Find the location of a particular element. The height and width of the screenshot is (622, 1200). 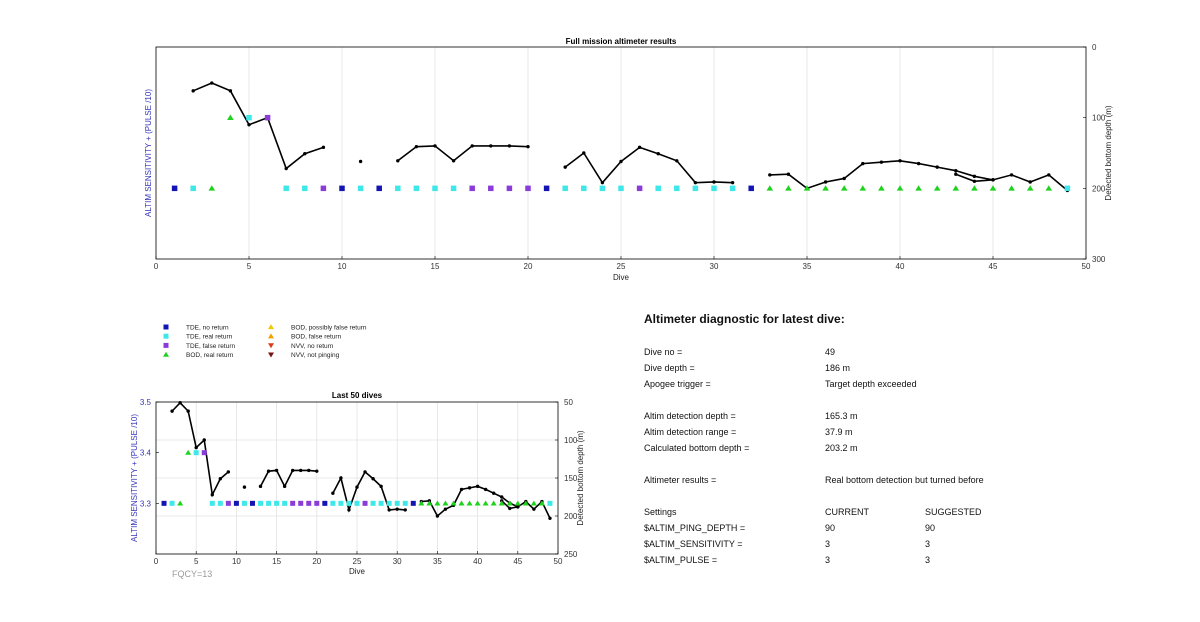

bottom-chart-ylabel-right: Detected bottom depth (m) is located at coordinates (580, 477).